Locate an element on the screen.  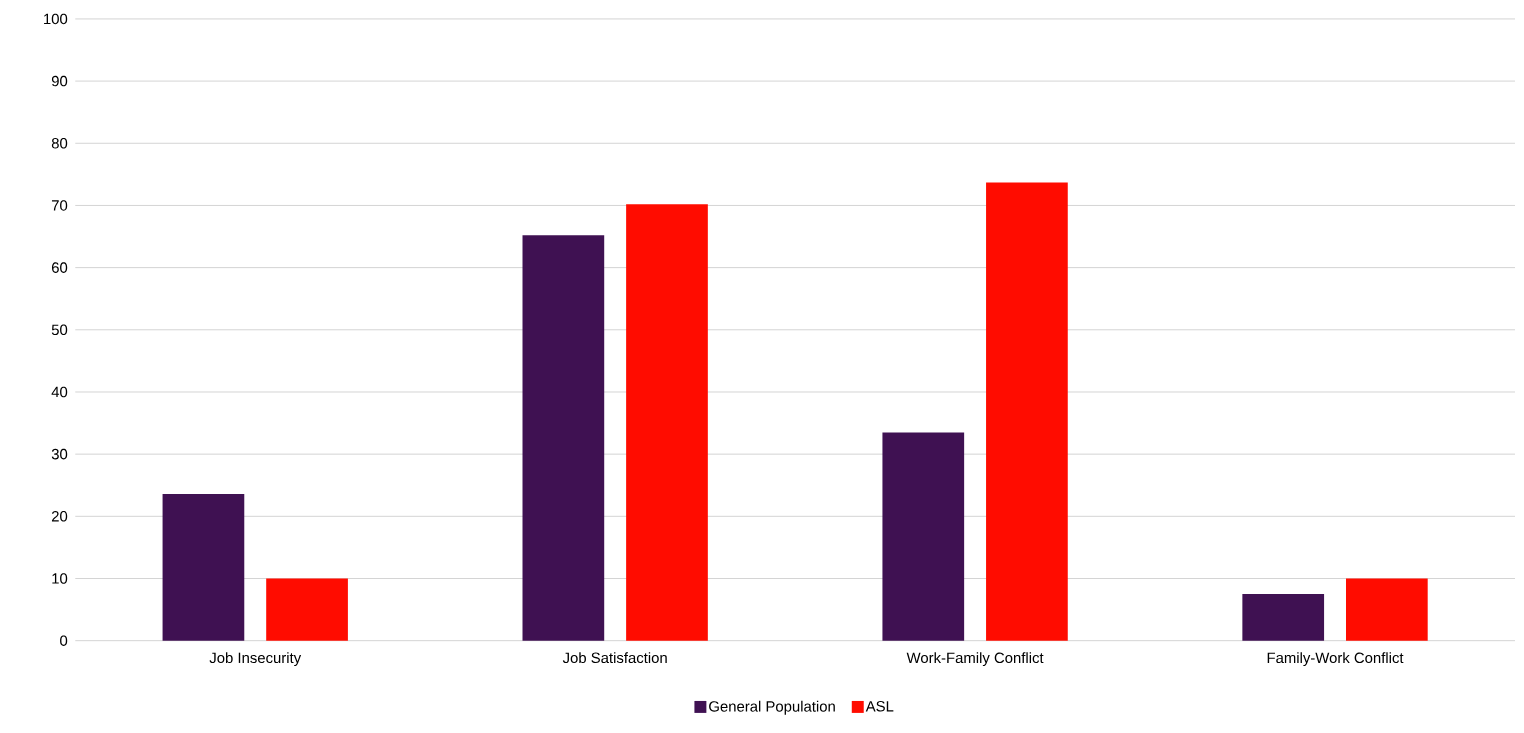
legend-label: General Population is located at coordinates (772, 707).